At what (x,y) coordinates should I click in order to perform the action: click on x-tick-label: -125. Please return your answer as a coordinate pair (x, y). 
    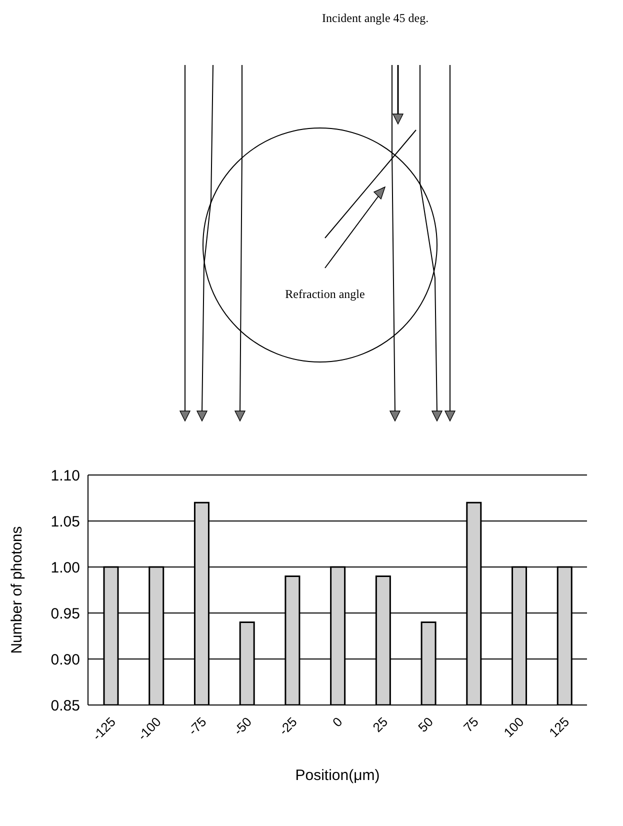
    Looking at the image, I should click on (103, 729).